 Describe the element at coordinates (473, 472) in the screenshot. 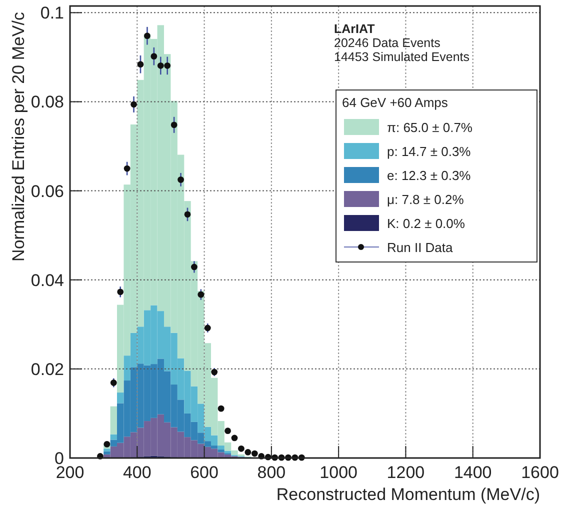

I see `x-tick-label: 1400` at that location.